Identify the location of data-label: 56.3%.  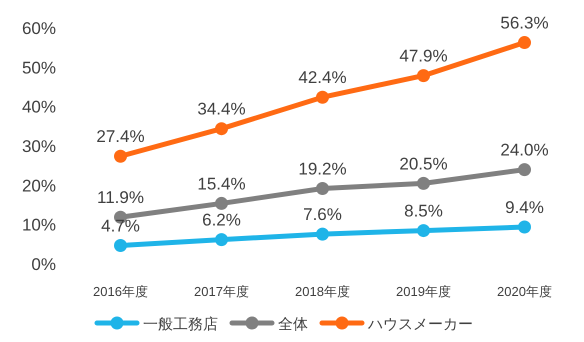
(524, 23).